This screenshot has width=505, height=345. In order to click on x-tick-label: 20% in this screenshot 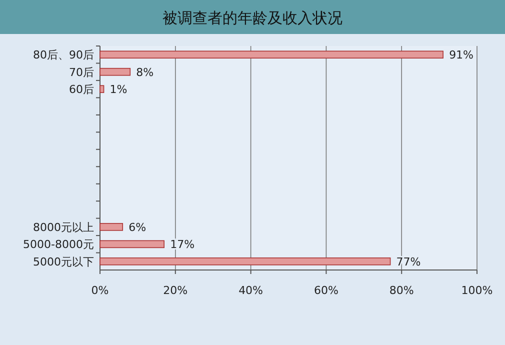, I will do `click(175, 290)`.